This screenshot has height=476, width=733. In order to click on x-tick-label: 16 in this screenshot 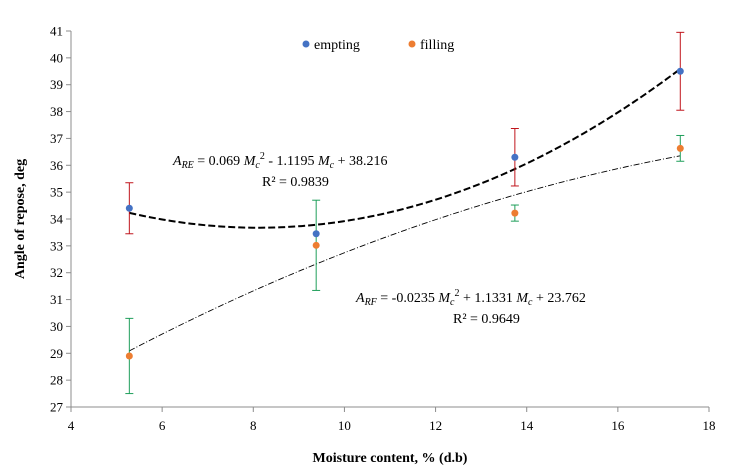, I will do `click(618, 425)`.